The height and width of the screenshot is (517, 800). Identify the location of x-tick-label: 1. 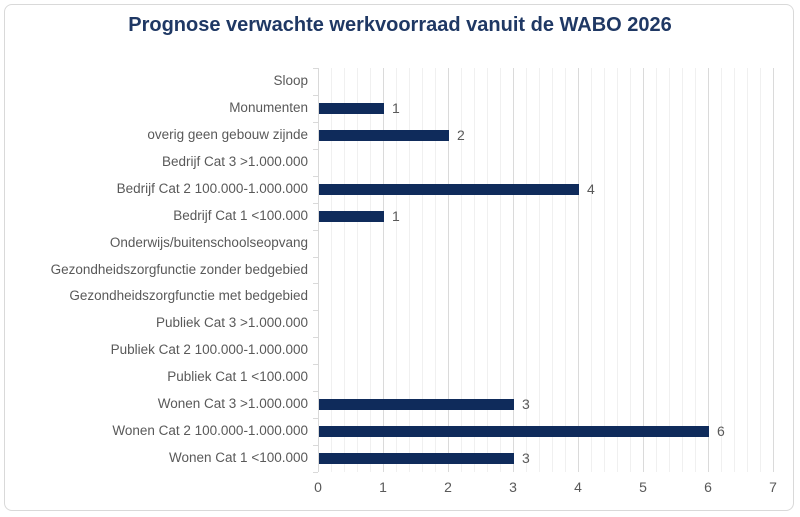
(383, 487).